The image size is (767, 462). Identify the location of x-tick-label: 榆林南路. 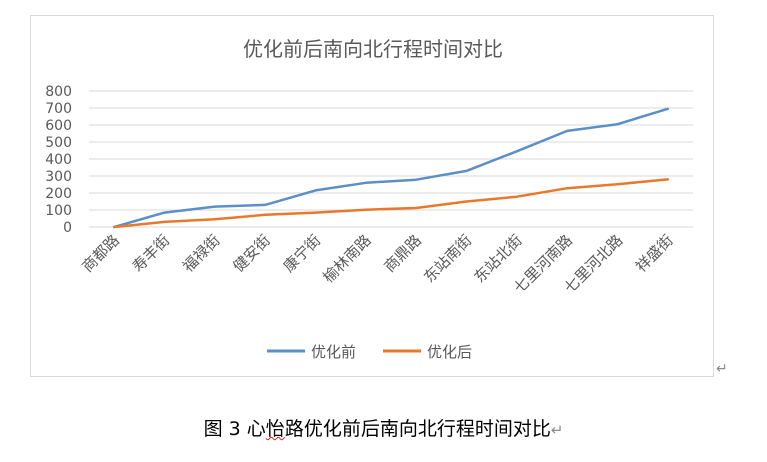
(346, 258).